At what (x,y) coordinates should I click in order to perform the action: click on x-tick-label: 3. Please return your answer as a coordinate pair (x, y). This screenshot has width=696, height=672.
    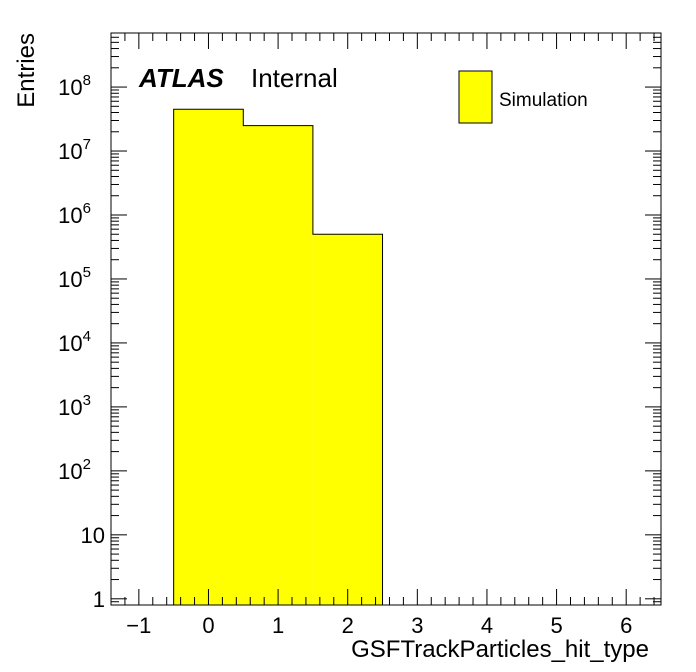
    Looking at the image, I should click on (417, 625).